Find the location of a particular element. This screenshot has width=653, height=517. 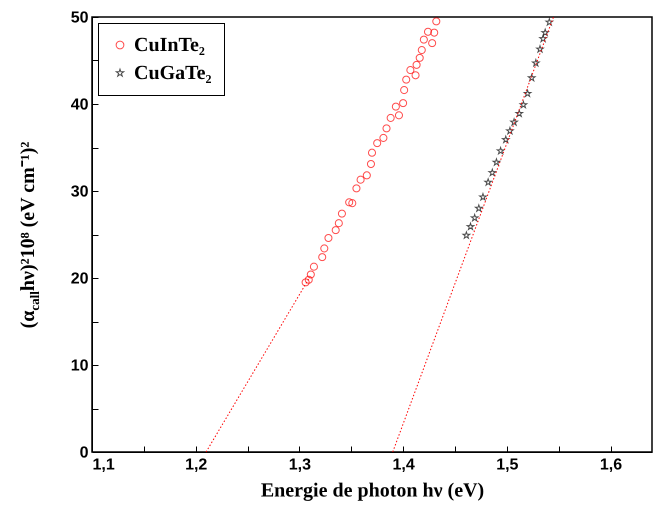

x-tick-label: 1,6 is located at coordinates (611, 465).